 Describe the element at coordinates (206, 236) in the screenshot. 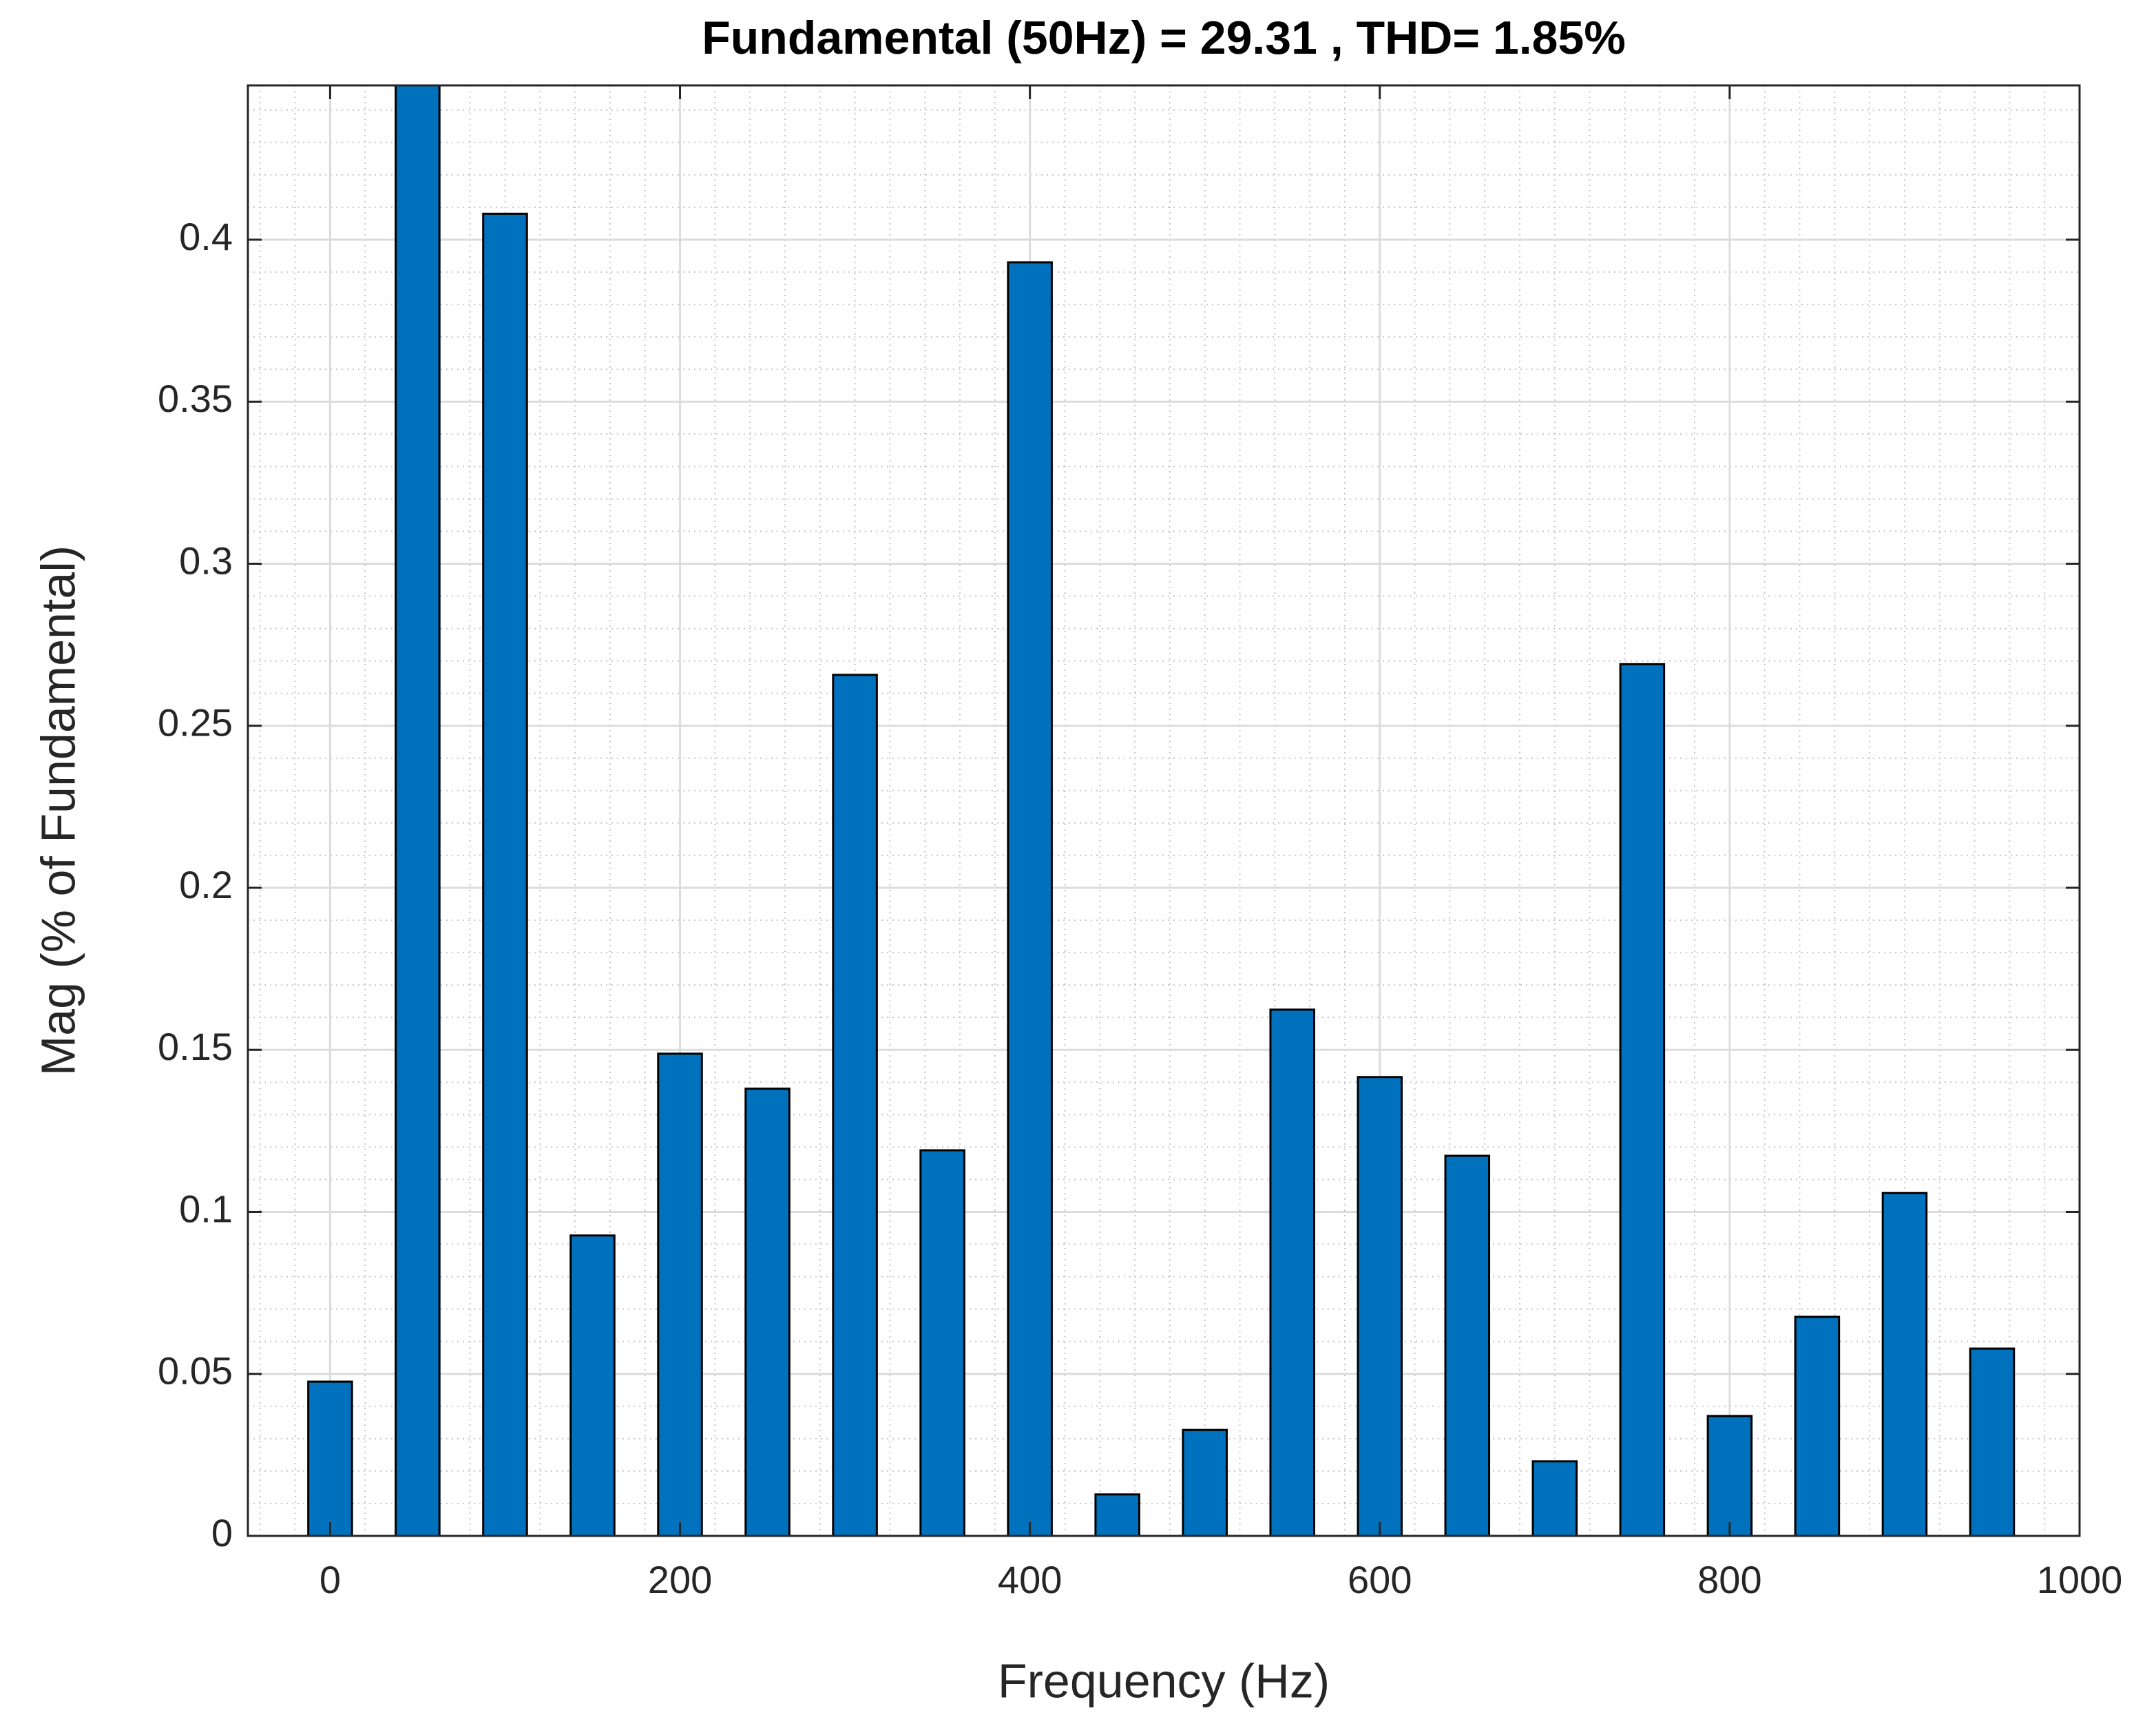

I see `y-tick-label: 0.4` at that location.